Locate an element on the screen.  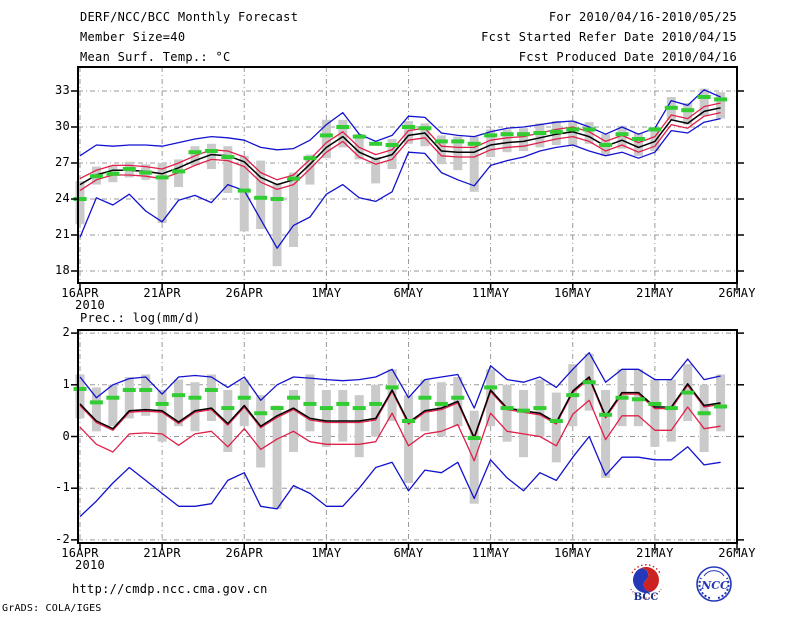
ncc-logo-text: NCC is located at coordinates (714, 585).